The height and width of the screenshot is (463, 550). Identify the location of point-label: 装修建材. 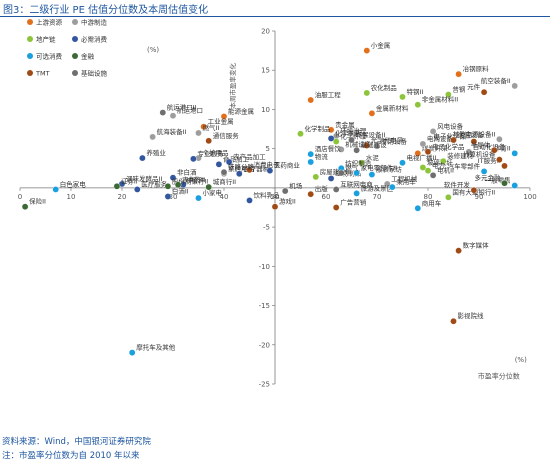
(460, 155).